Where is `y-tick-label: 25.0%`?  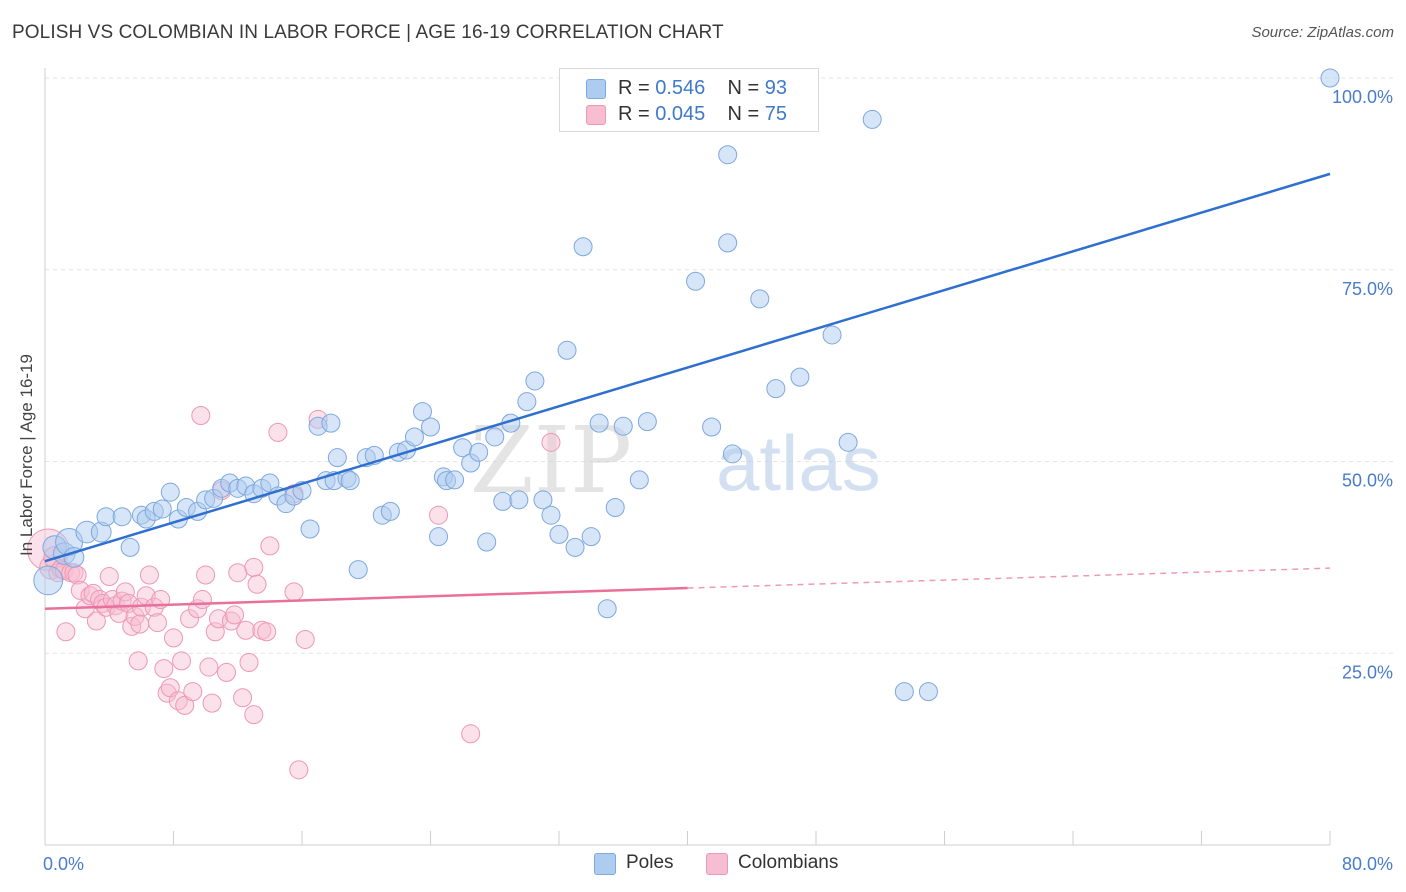 y-tick-label: 25.0% is located at coordinates (1367, 672).